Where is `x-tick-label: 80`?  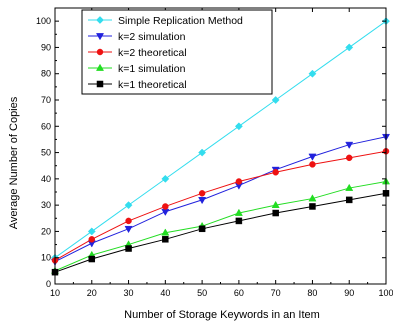 x-tick-label: 80 is located at coordinates (312, 293).